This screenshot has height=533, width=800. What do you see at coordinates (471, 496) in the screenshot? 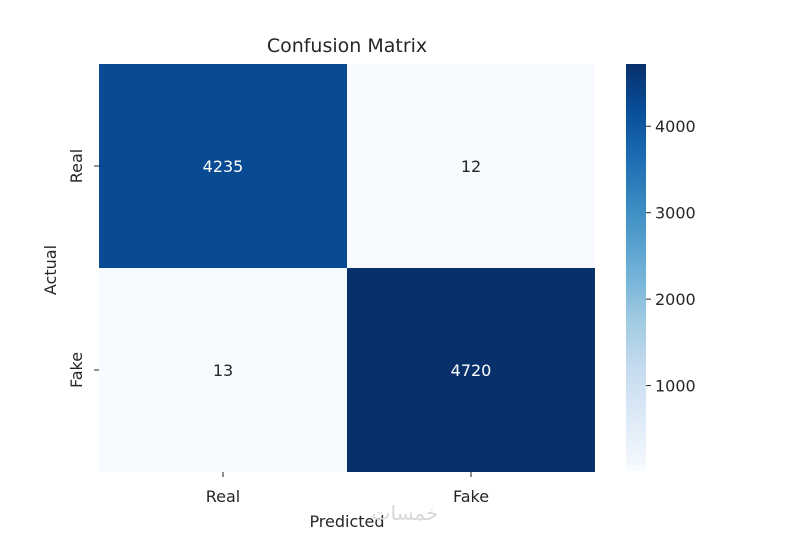
I see `x-tick-label: Fake` at bounding box center [471, 496].